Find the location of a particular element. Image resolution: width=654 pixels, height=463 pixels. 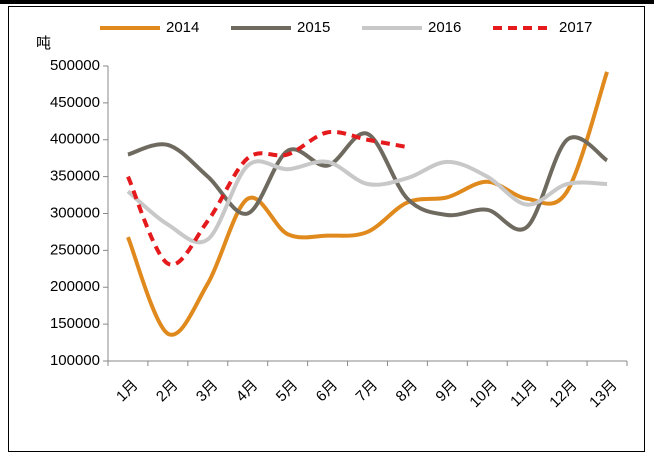

legend-label: 2016 is located at coordinates (444, 27).